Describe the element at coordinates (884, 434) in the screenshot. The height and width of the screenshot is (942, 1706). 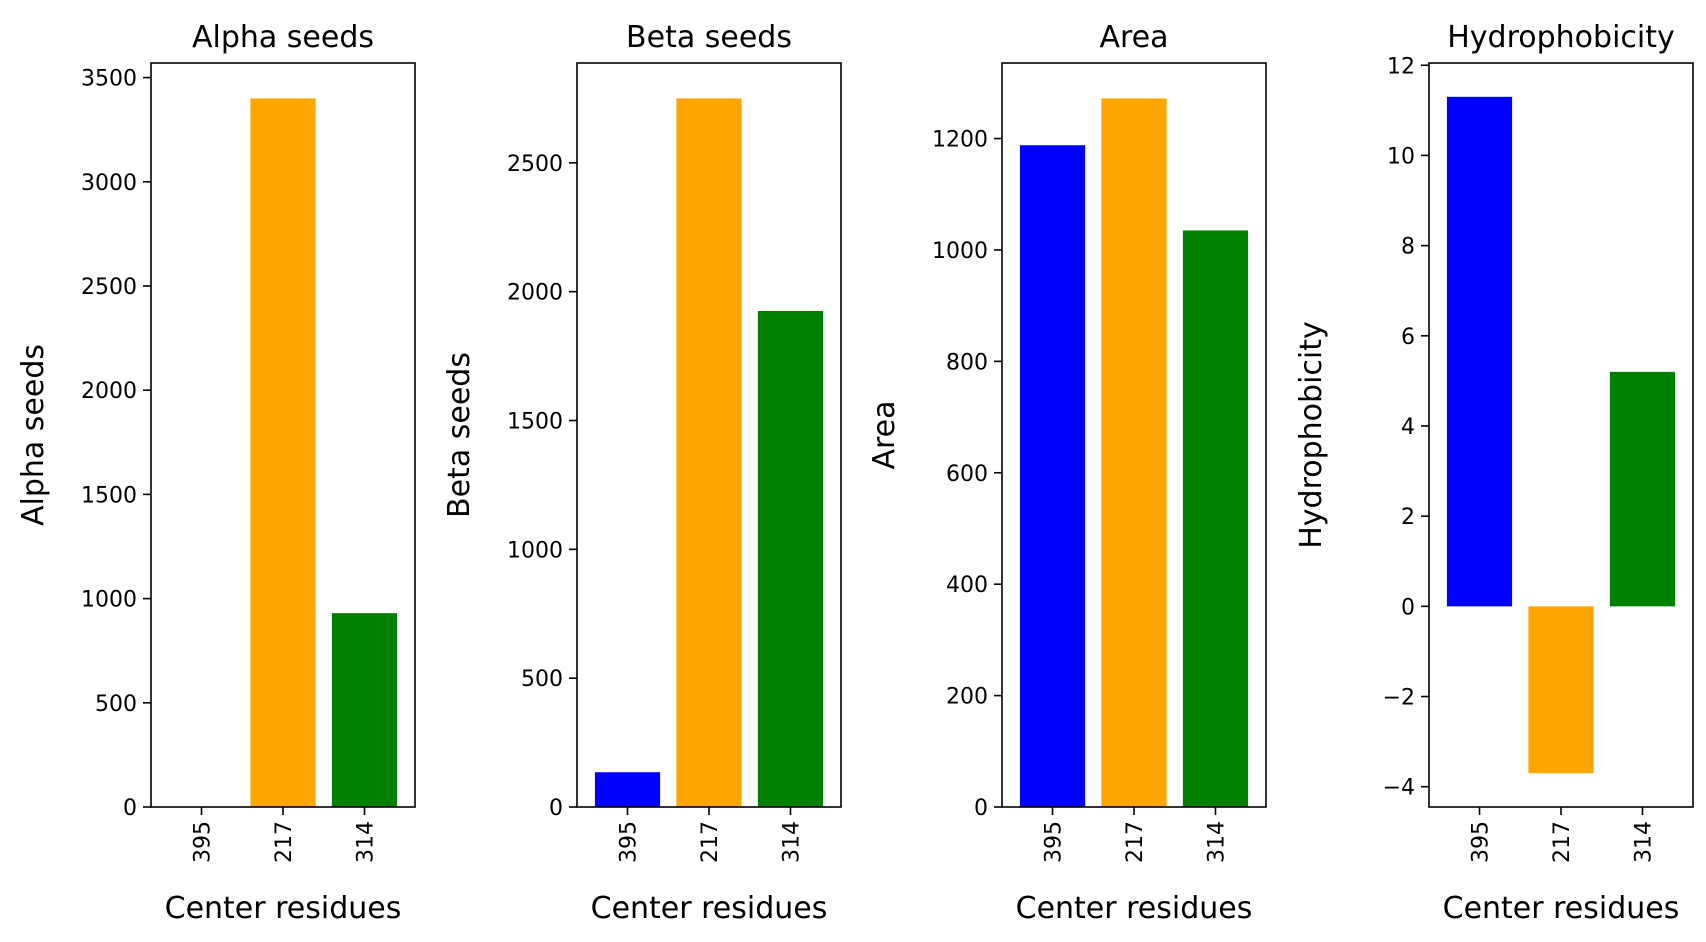
I see `y-axis-label: Area` at that location.